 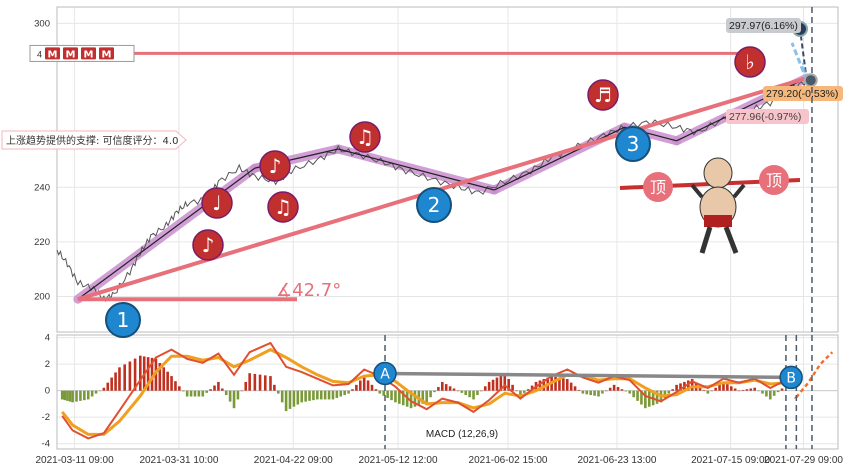 I want to click on pivot-node, so click(x=633, y=144).